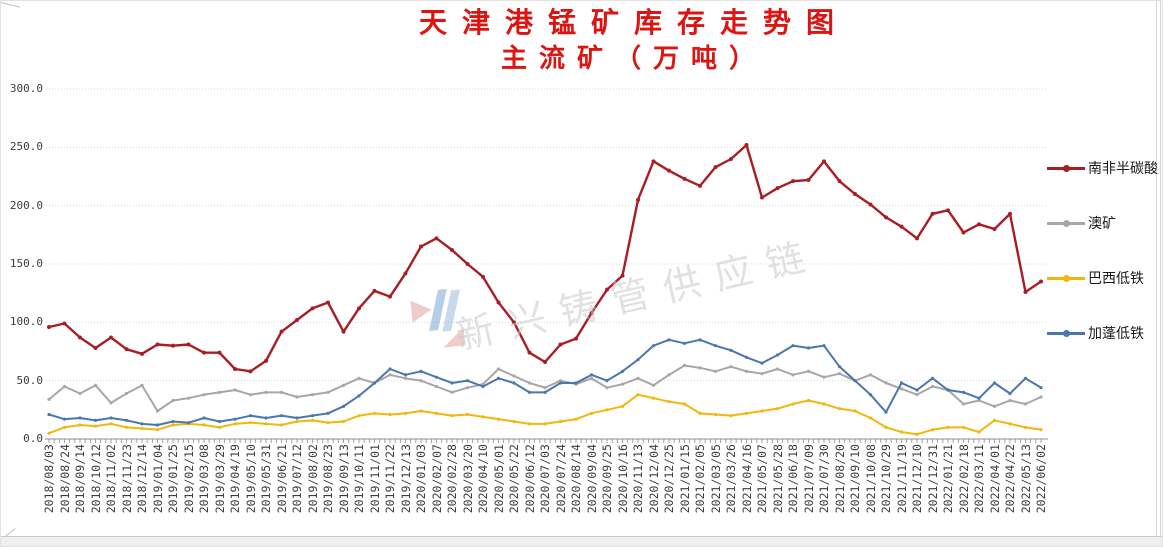 The height and width of the screenshot is (547, 1163). I want to click on x-axis-label: 2018/10/12, so click(95, 479).